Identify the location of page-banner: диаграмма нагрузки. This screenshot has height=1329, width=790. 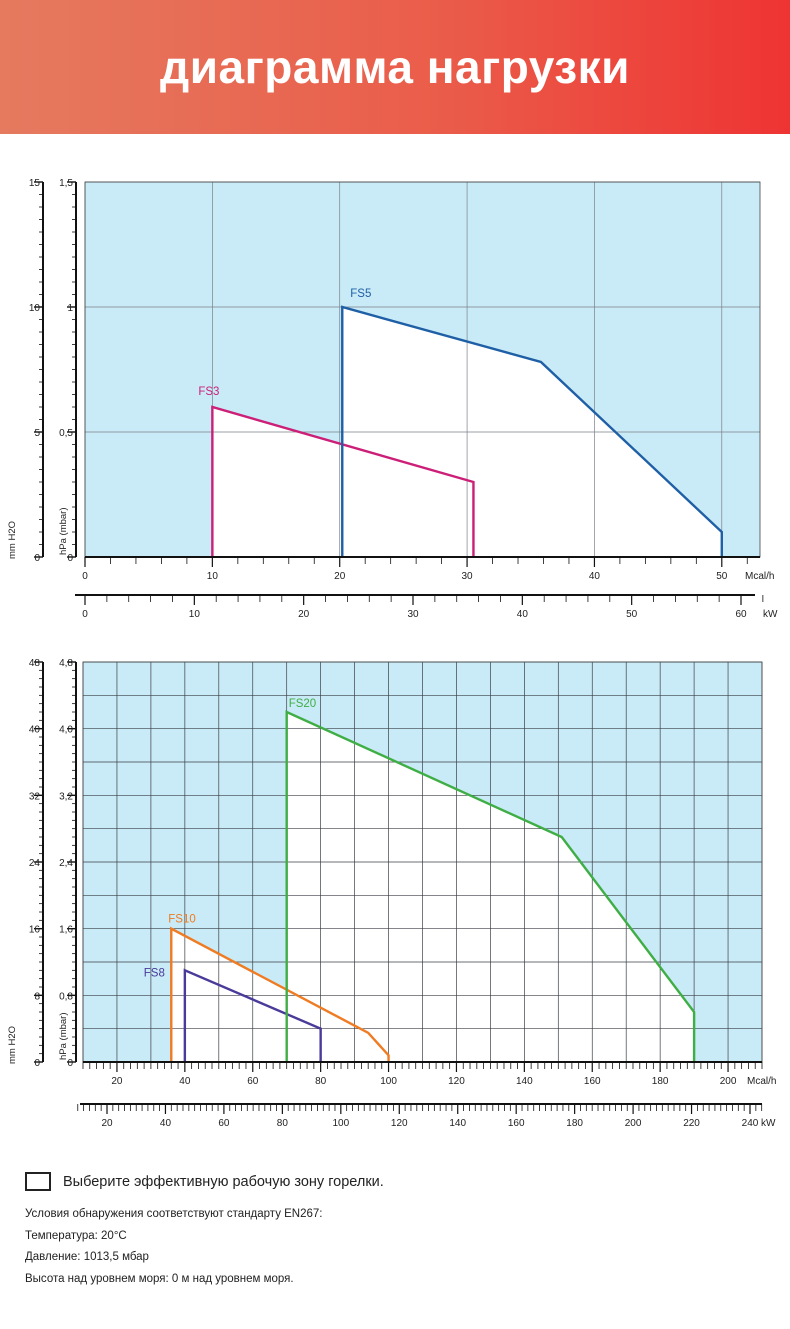
(395, 67).